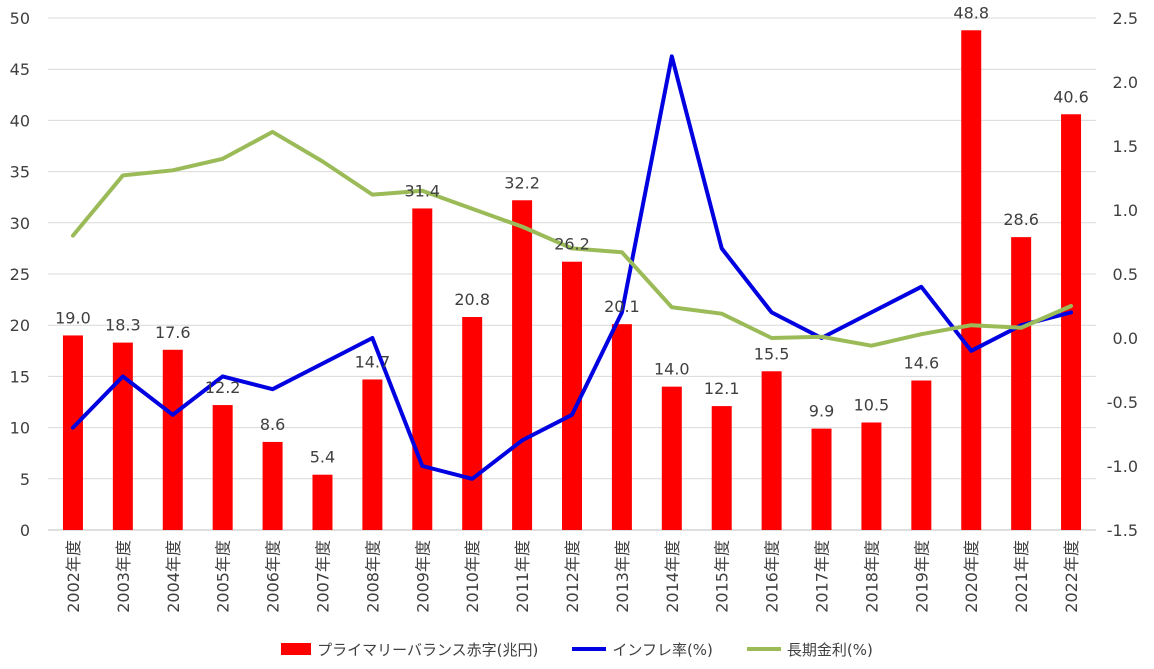 The height and width of the screenshot is (669, 1154). What do you see at coordinates (921, 576) in the screenshot?
I see `x-tick-label: 2019年度` at bounding box center [921, 576].